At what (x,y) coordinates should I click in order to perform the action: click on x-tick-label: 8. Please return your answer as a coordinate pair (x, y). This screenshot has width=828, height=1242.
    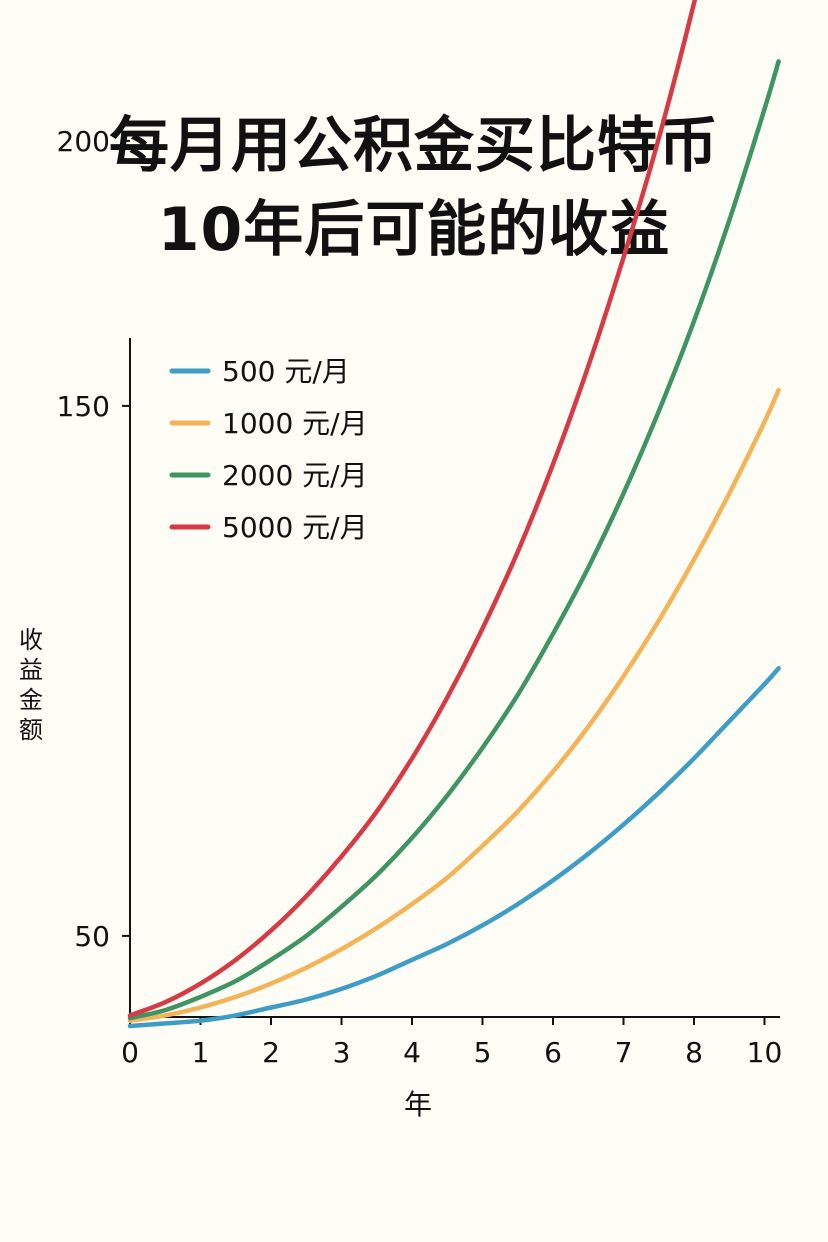
    Looking at the image, I should click on (694, 1052).